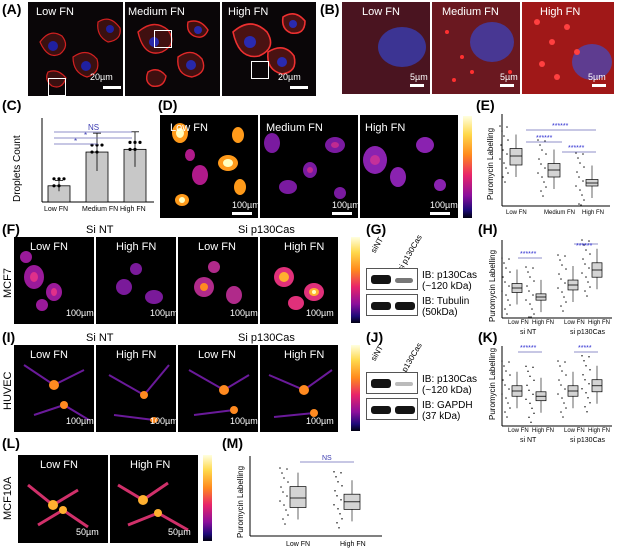  I want to click on panel-i-scale-3: 100µm, so click(244, 421).